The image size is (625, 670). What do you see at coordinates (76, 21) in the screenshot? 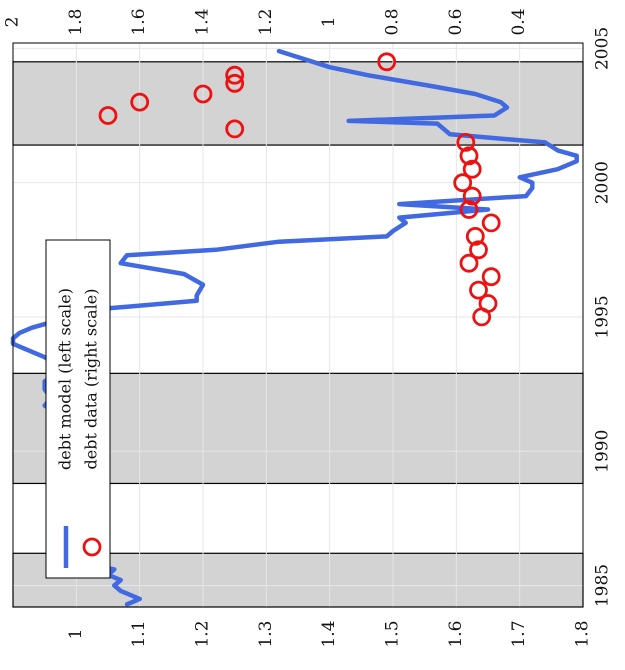
I see `right-tick-label-8: 1.8` at bounding box center [76, 21].